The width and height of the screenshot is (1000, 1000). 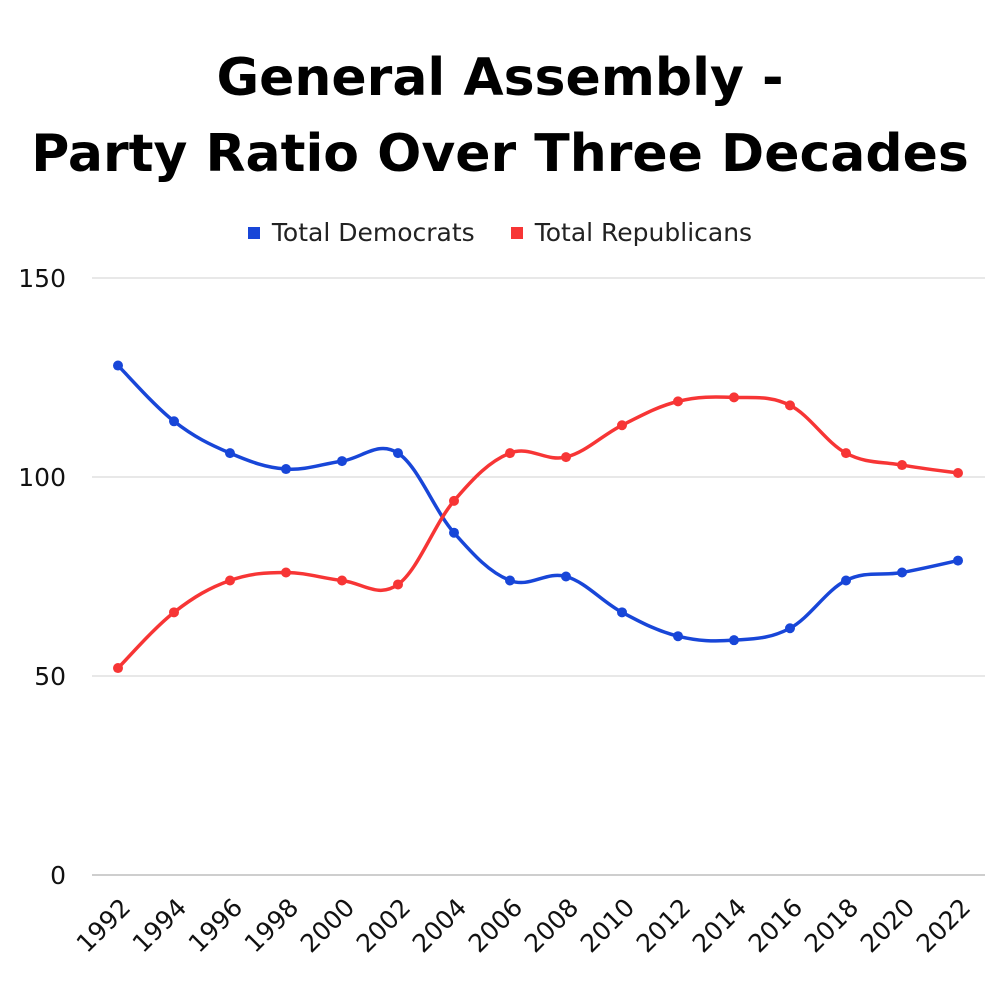 What do you see at coordinates (607, 925) in the screenshot?
I see `x-tick-label: 2010` at bounding box center [607, 925].